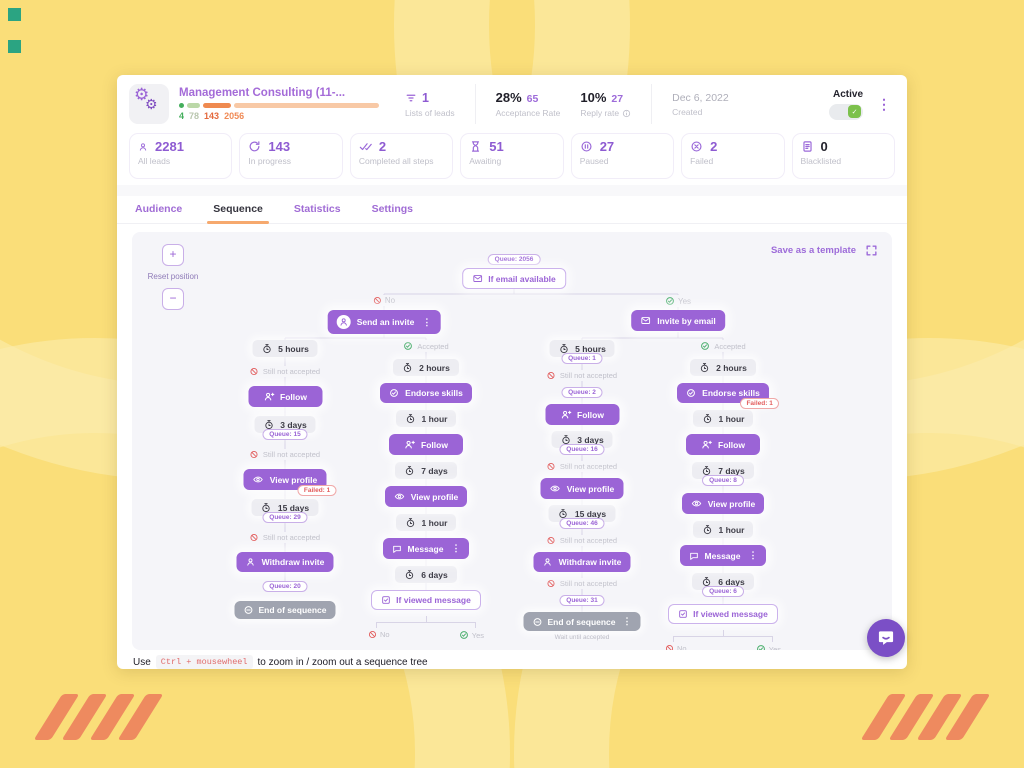 This screenshot has height=768, width=1024. What do you see at coordinates (700, 97) in the screenshot?
I see `created-date: Dec 6, 2022` at bounding box center [700, 97].